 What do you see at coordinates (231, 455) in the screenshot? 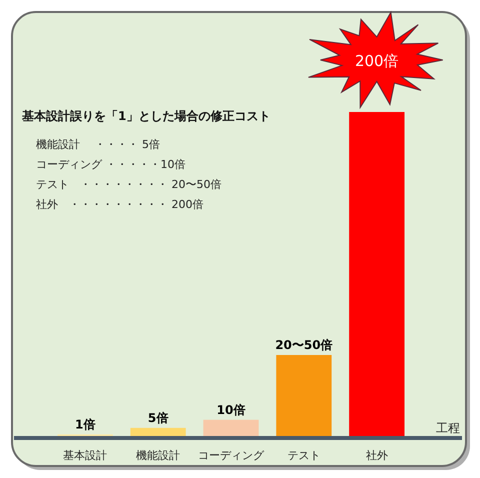
I see `x-tick-label: コーディング` at bounding box center [231, 455].